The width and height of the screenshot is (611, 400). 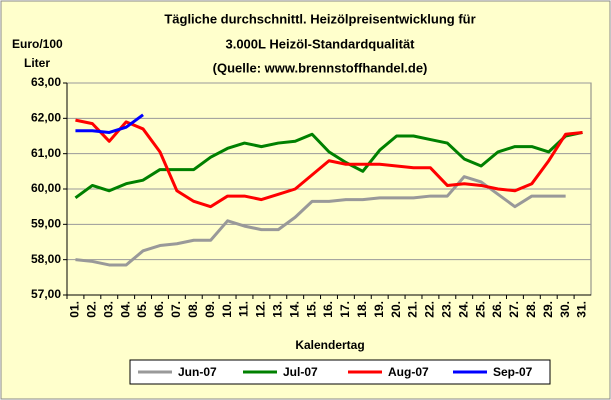 What do you see at coordinates (480, 309) in the screenshot?
I see `x-tick-label: 25.` at bounding box center [480, 309].